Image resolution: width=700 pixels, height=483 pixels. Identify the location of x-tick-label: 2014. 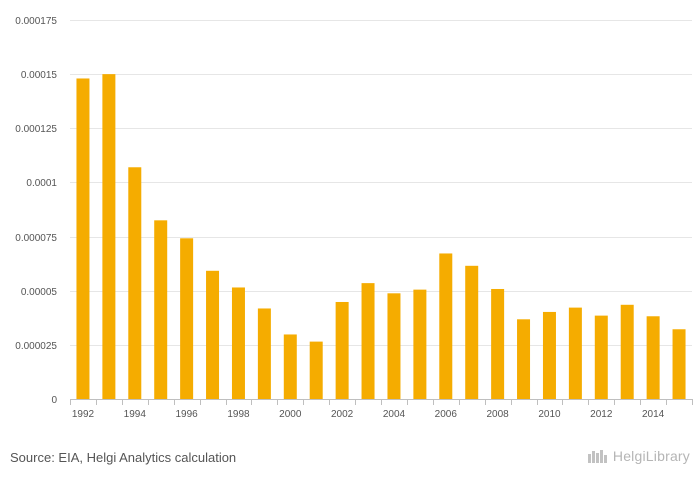
(653, 414).